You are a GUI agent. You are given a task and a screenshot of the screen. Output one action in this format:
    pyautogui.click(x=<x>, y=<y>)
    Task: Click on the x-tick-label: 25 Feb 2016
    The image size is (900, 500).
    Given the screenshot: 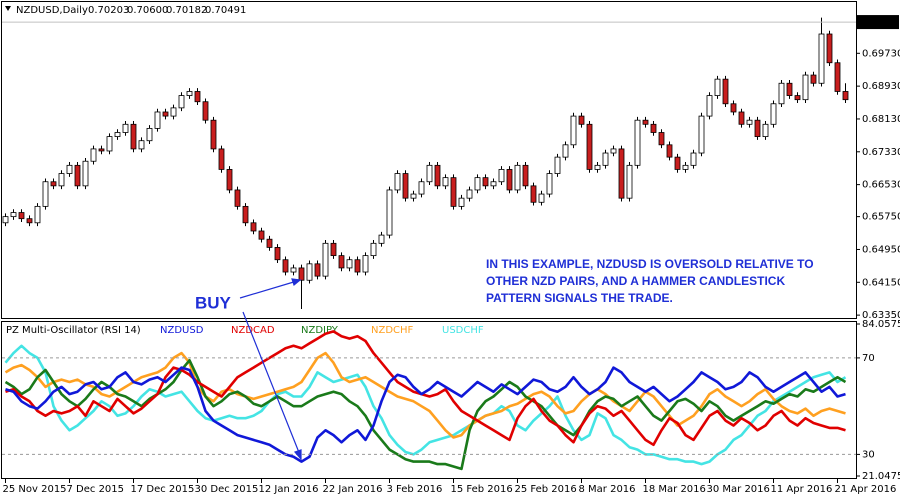 What is the action you would take?
    pyautogui.click(x=546, y=489)
    